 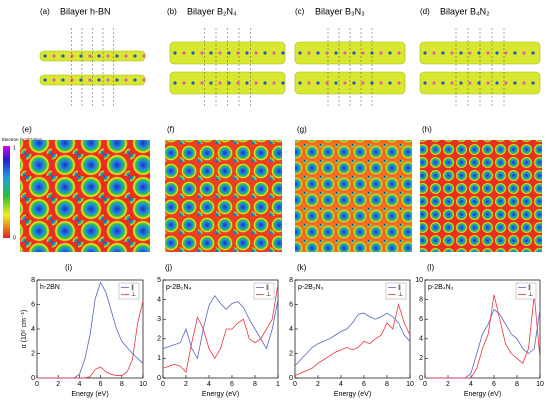 What do you see at coordinates (45, 11) in the screenshot?
I see `panel-label: (a)` at bounding box center [45, 11].